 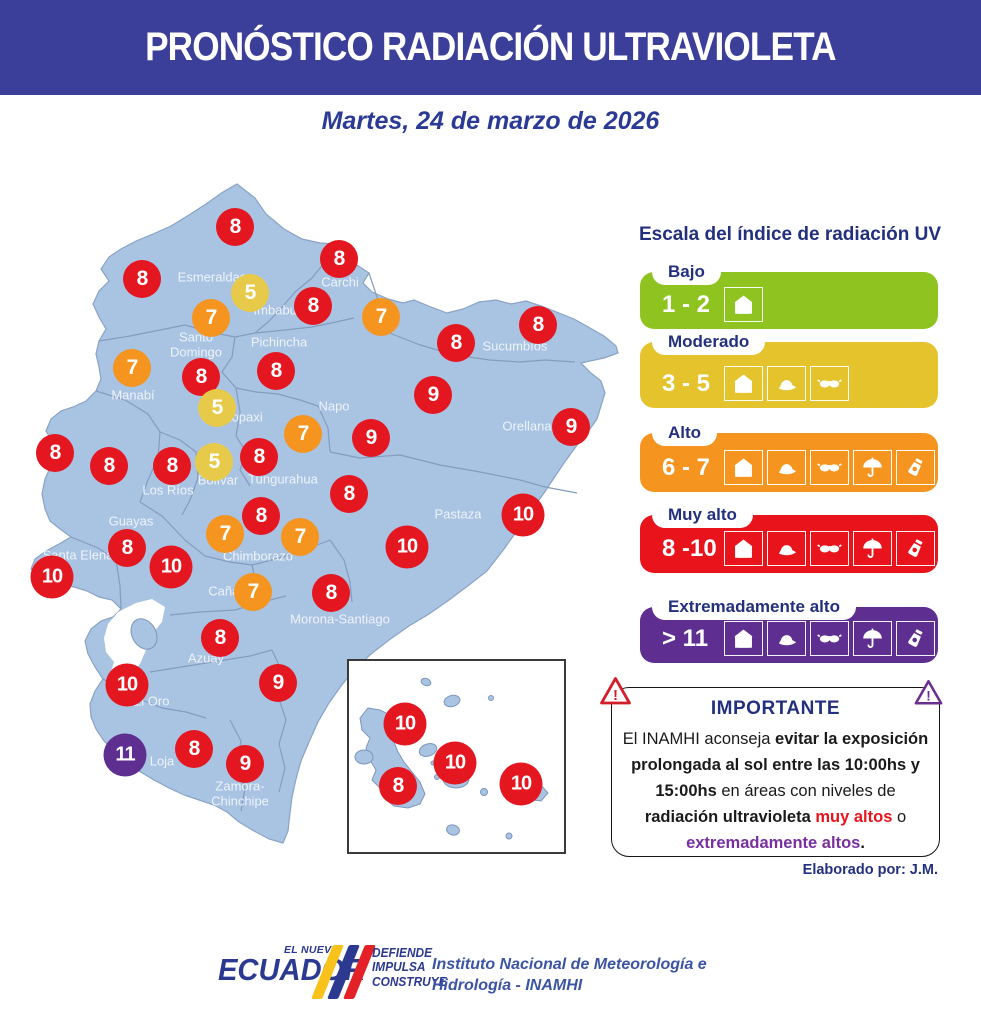 What do you see at coordinates (686, 272) in the screenshot?
I see `legend-level-name: Bajo` at bounding box center [686, 272].